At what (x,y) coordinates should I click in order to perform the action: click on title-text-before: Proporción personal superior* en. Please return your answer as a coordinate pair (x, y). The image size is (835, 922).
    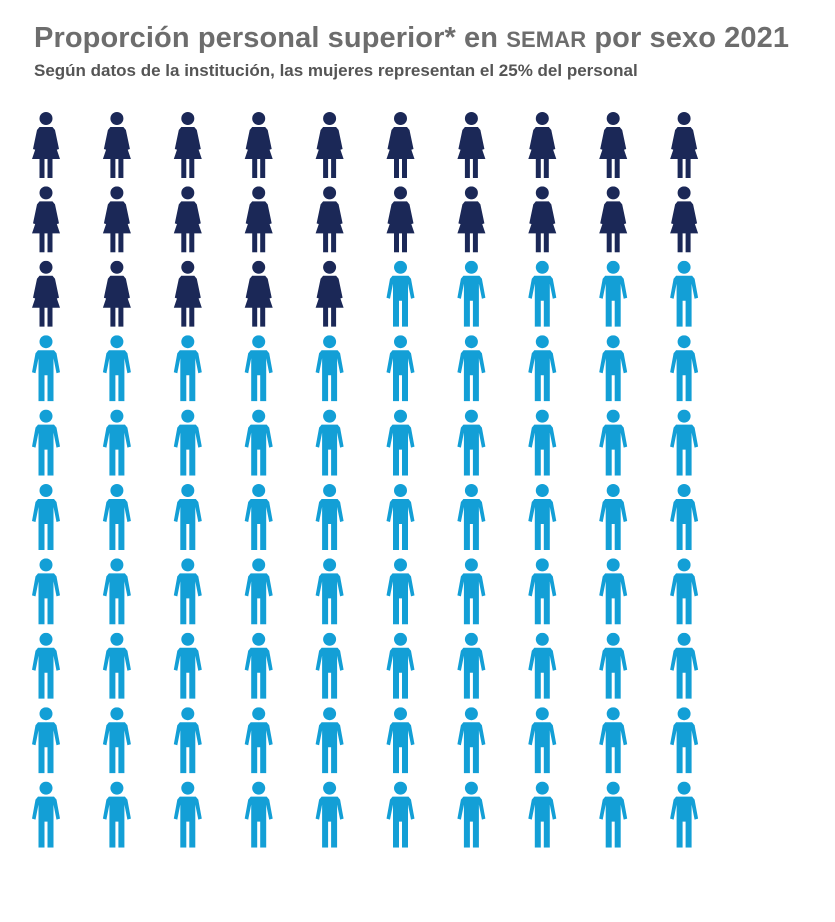
    Looking at the image, I should click on (270, 38).